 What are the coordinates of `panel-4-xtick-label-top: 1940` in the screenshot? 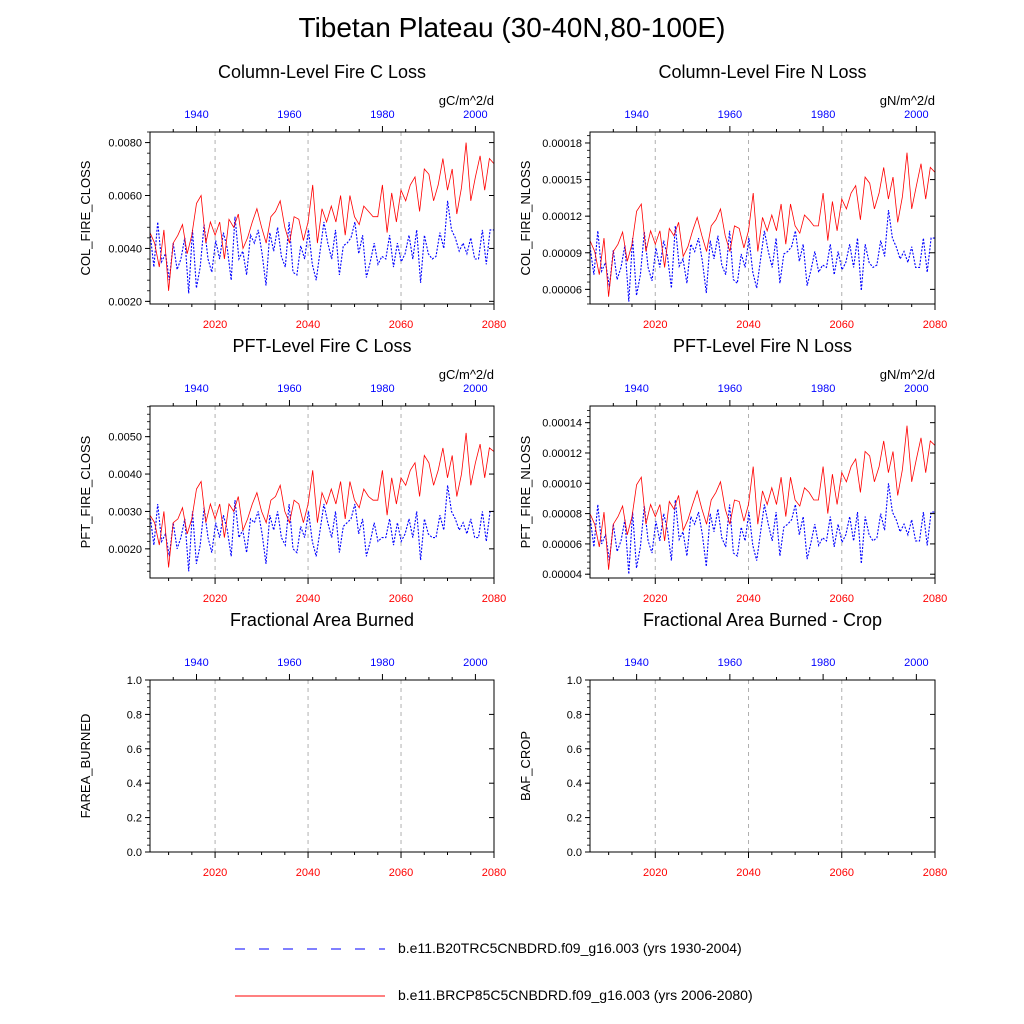 It's located at (636, 389).